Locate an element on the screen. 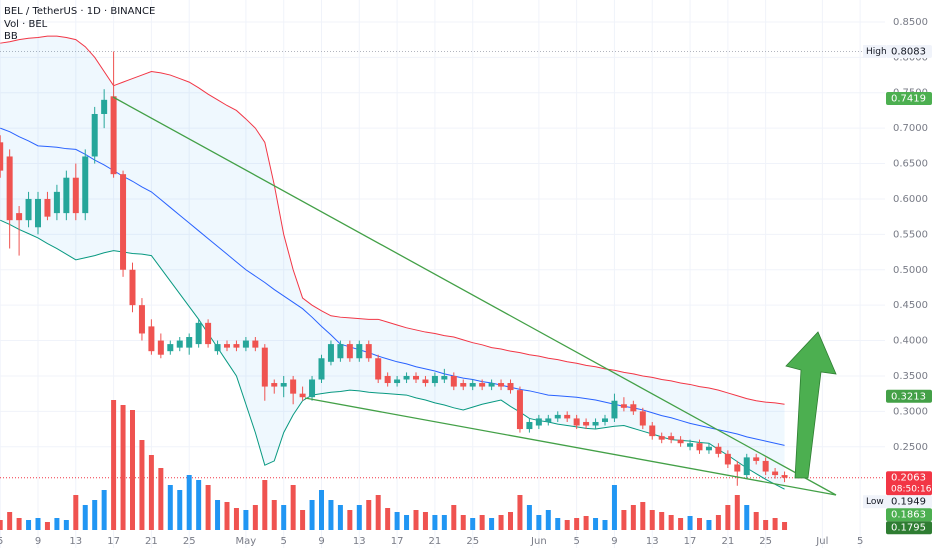 The height and width of the screenshot is (550, 932). price-tag-value: 0.3213 is located at coordinates (908, 396).